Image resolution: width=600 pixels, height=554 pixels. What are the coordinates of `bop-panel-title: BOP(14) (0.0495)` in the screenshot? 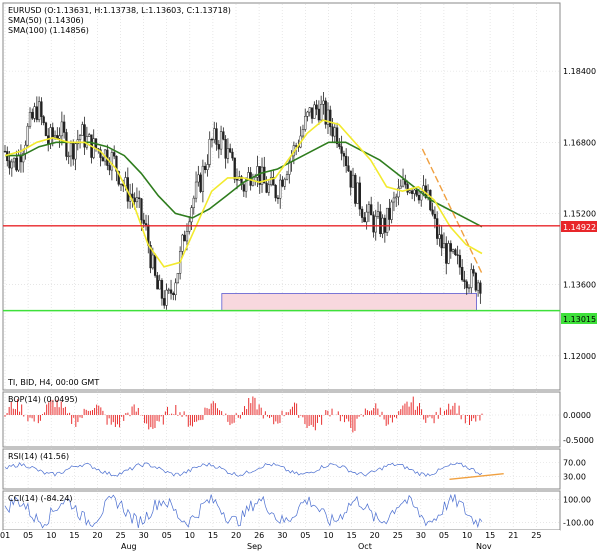 It's located at (43, 399).